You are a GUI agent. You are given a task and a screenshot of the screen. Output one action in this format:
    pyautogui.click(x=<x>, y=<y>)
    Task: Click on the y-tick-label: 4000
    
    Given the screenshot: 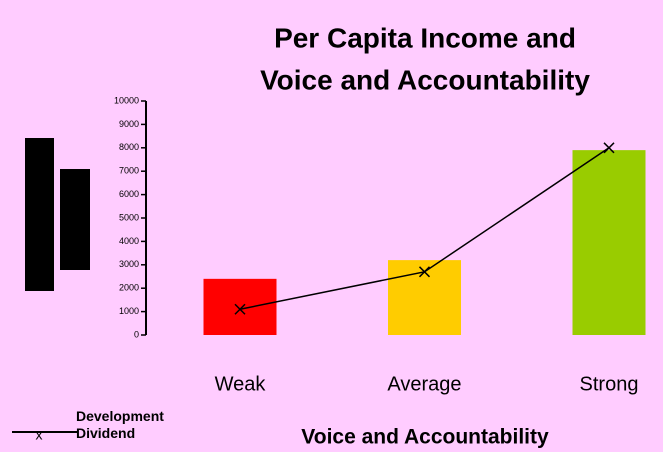 What is the action you would take?
    pyautogui.click(x=129, y=241)
    